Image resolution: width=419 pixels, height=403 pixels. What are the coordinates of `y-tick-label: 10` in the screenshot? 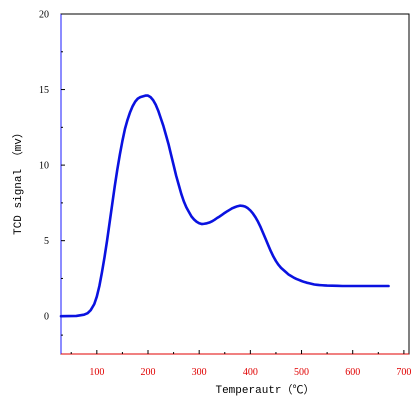 It's located at (44, 166).